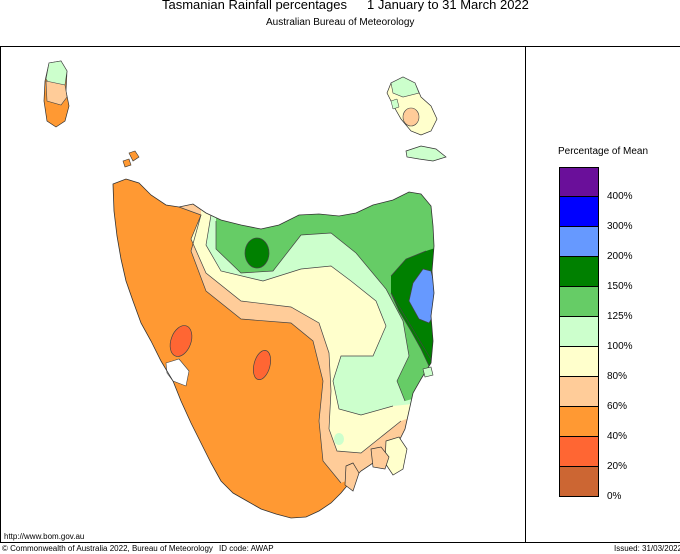  What do you see at coordinates (617, 406) in the screenshot?
I see `legend-label: 60%` at bounding box center [617, 406].